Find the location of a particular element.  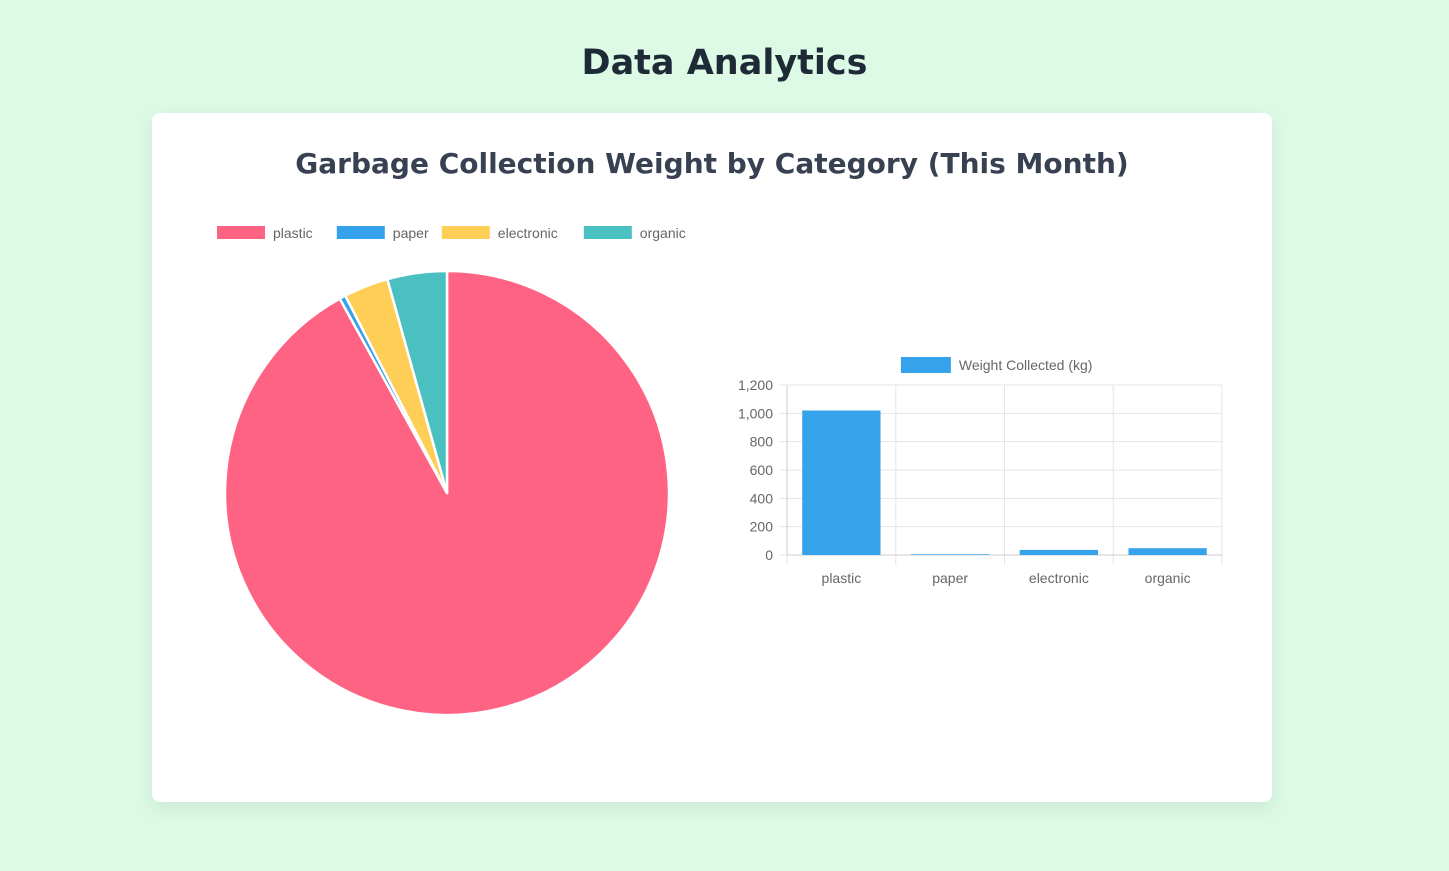

x-tick-label: organic is located at coordinates (1168, 578).